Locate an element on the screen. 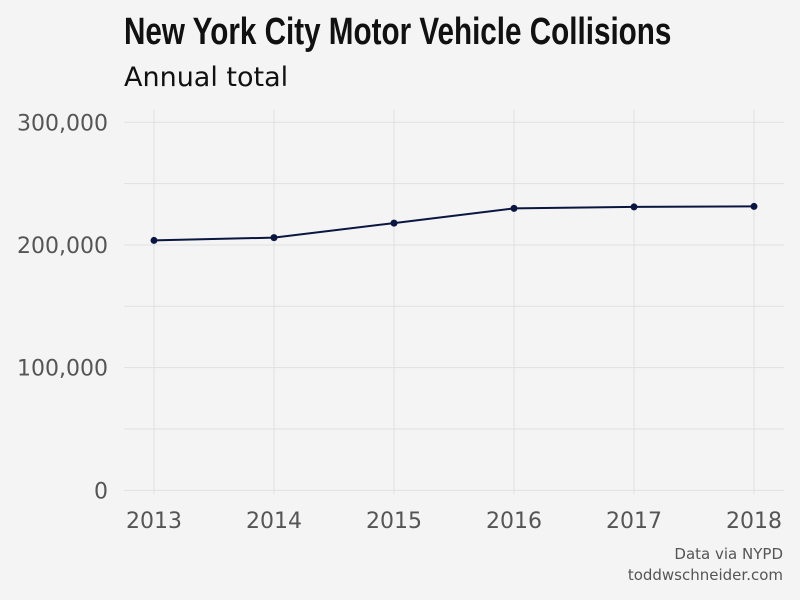 The width and height of the screenshot is (800, 600). chart-title: New York City Motor Vehicle Collisions is located at coordinates (398, 32).